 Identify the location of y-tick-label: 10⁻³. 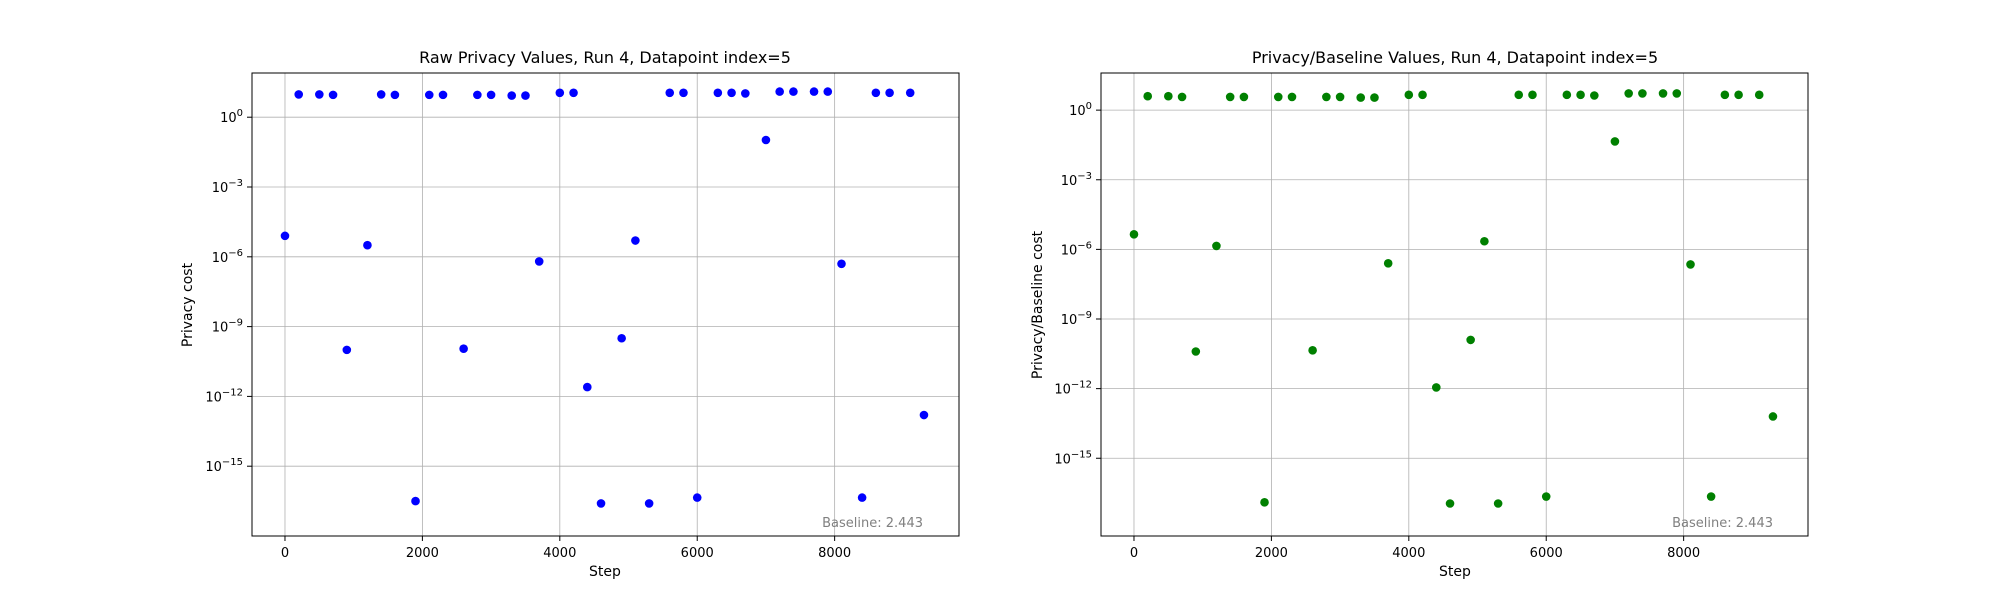
(227, 187).